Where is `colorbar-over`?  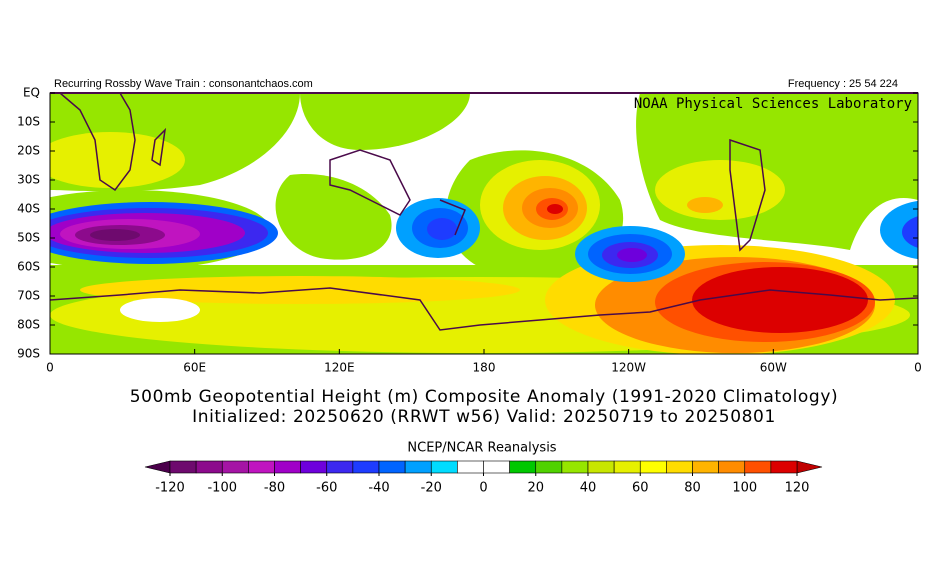 colorbar-over is located at coordinates (809, 467).